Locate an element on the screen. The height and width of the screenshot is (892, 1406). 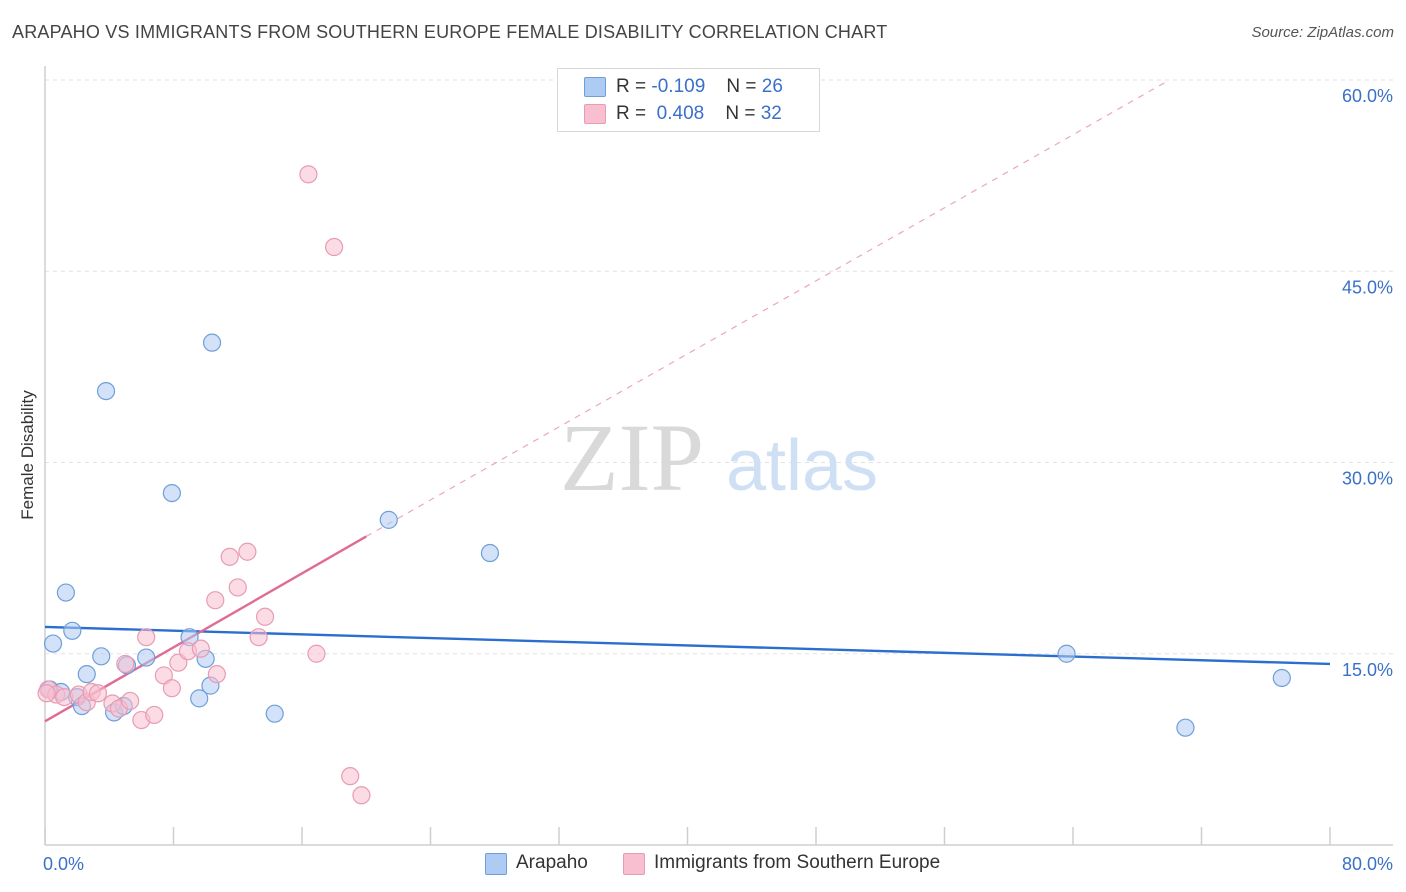
legend-r-value: 0.408 is located at coordinates (680, 113).